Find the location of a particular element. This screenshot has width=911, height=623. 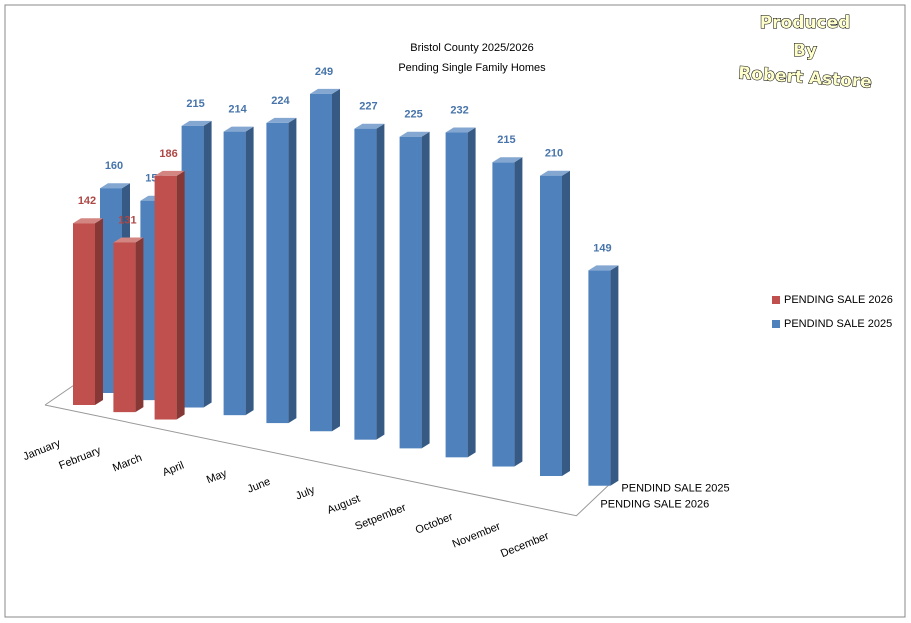

chart-title: Bristol County 2025/2026 is located at coordinates (472, 48).